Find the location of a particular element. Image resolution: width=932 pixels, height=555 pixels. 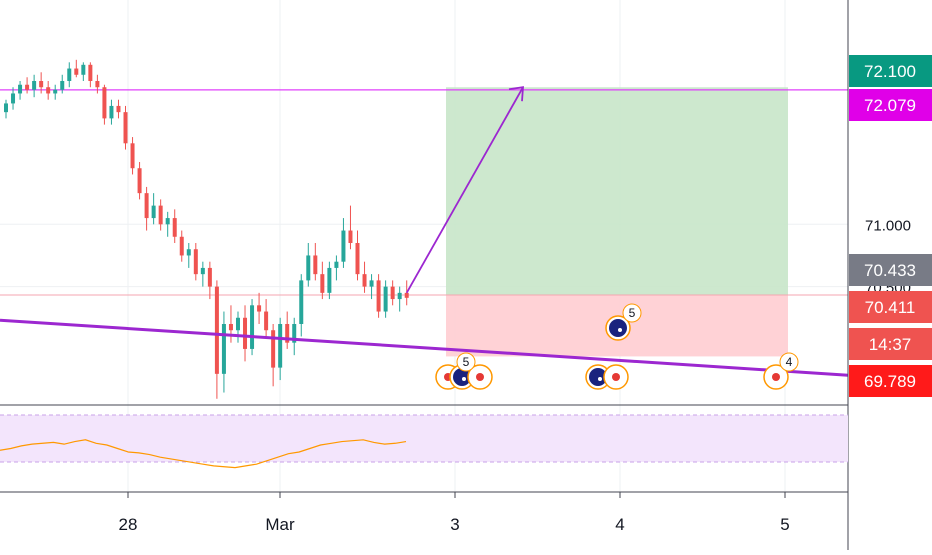

alert-price-badge-label: 72.079 is located at coordinates (890, 105).